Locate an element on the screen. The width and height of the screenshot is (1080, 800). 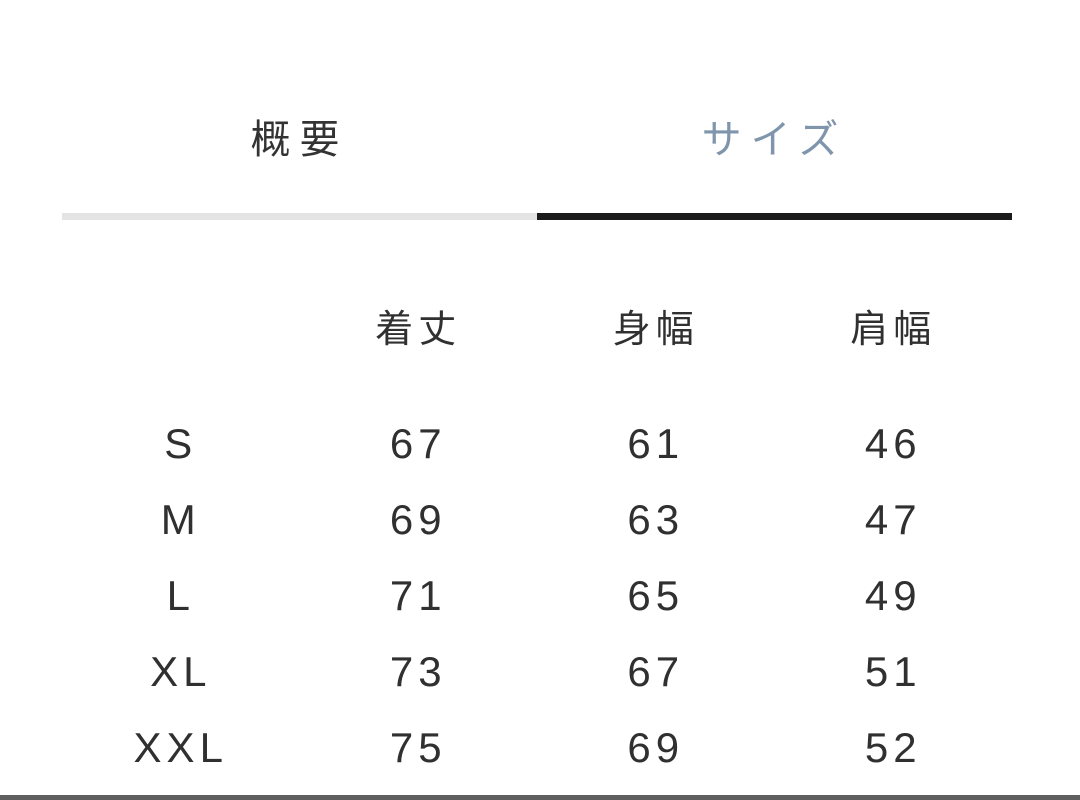
tab-overview: 概要 is located at coordinates (299, 136).